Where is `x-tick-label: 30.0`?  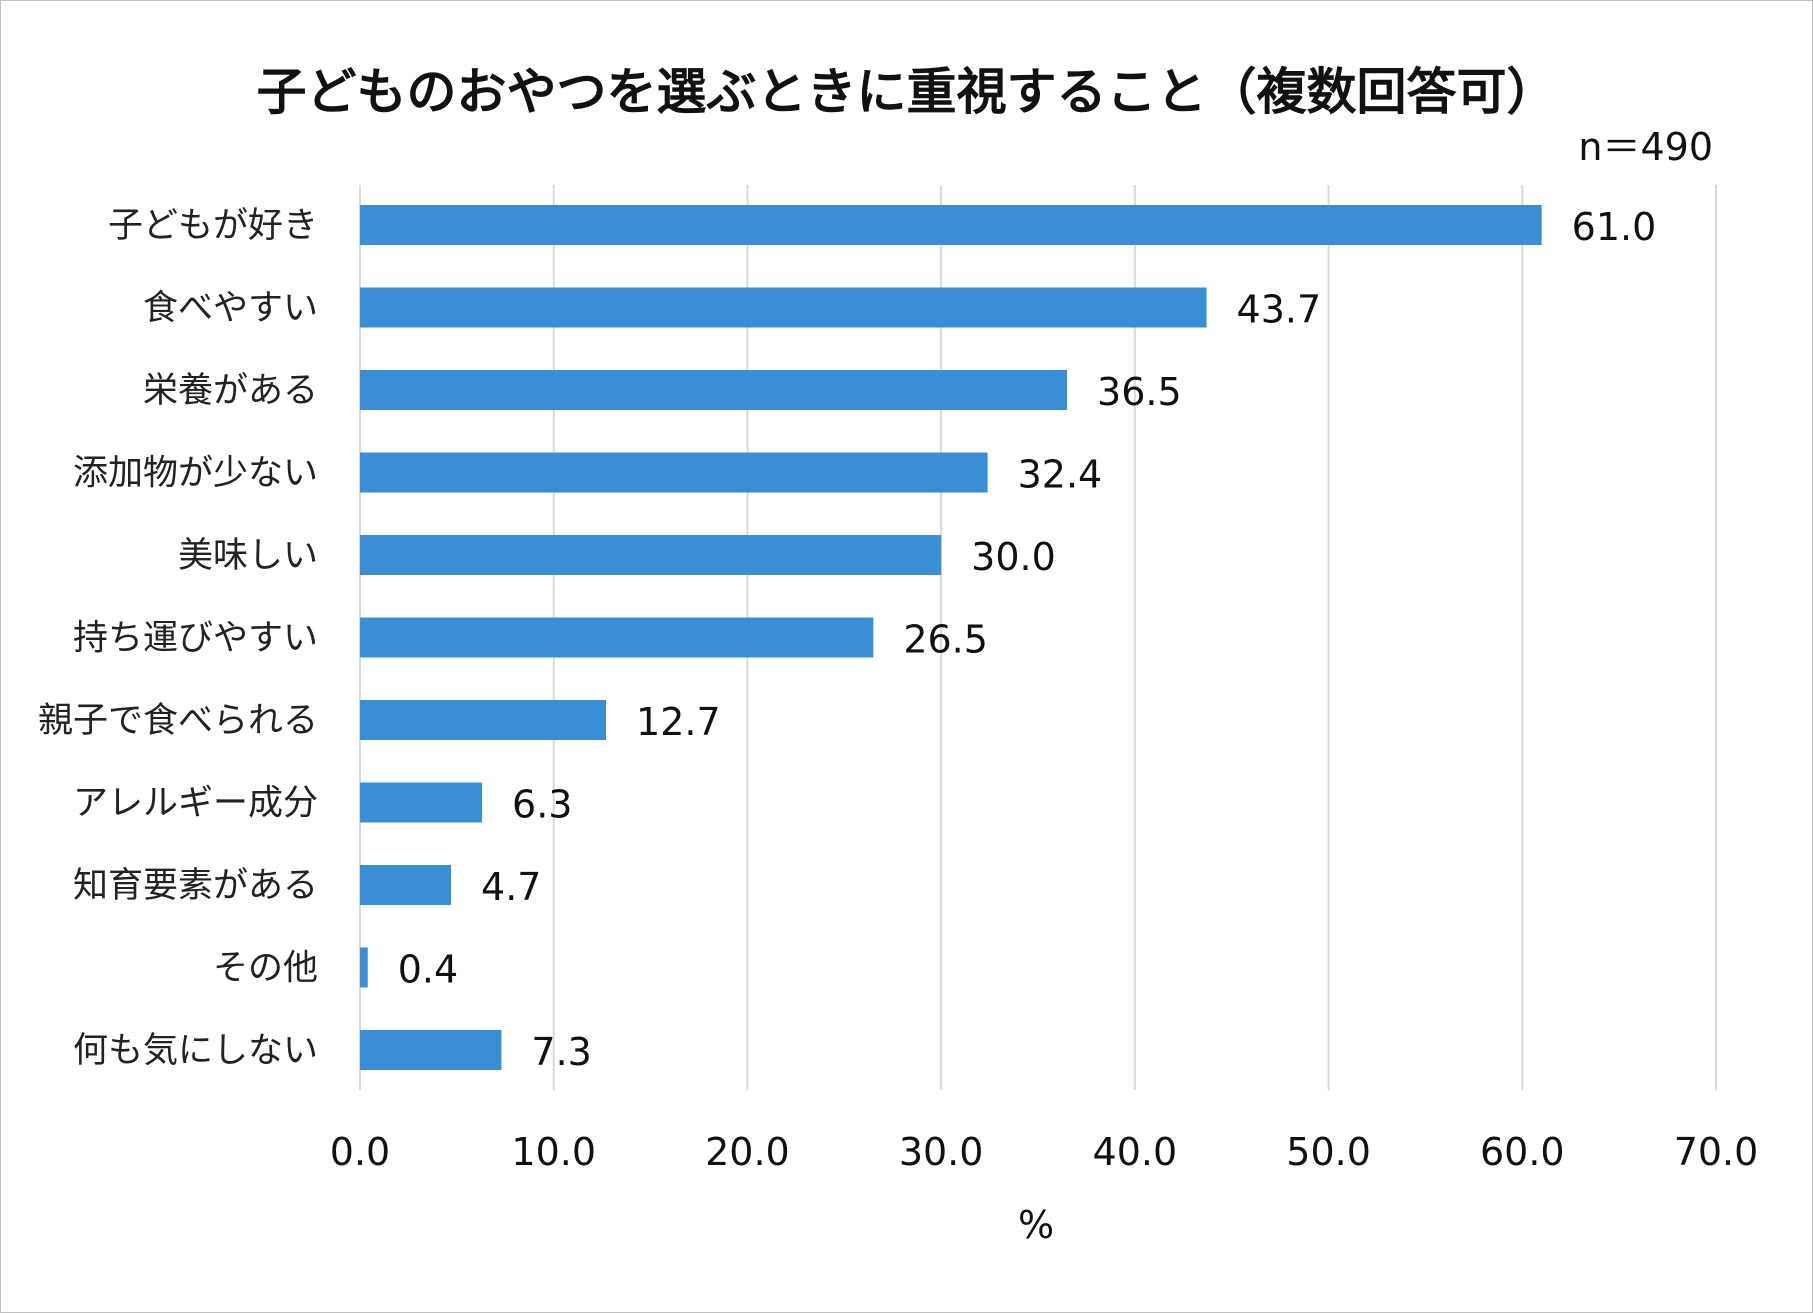
x-tick-label: 30.0 is located at coordinates (941, 1152).